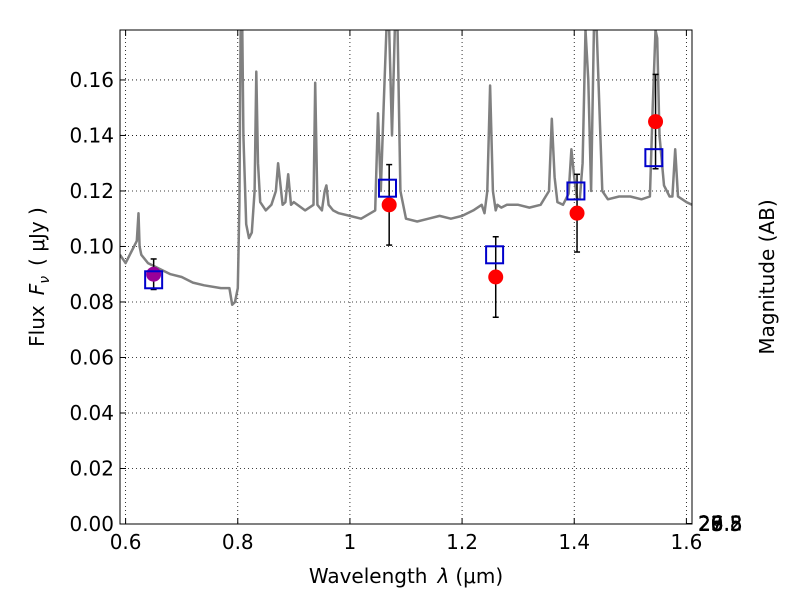 Image resolution: width=800 pixels, height=600 pixels. I want to click on y-tick-label: 0.14, so click(91, 135).